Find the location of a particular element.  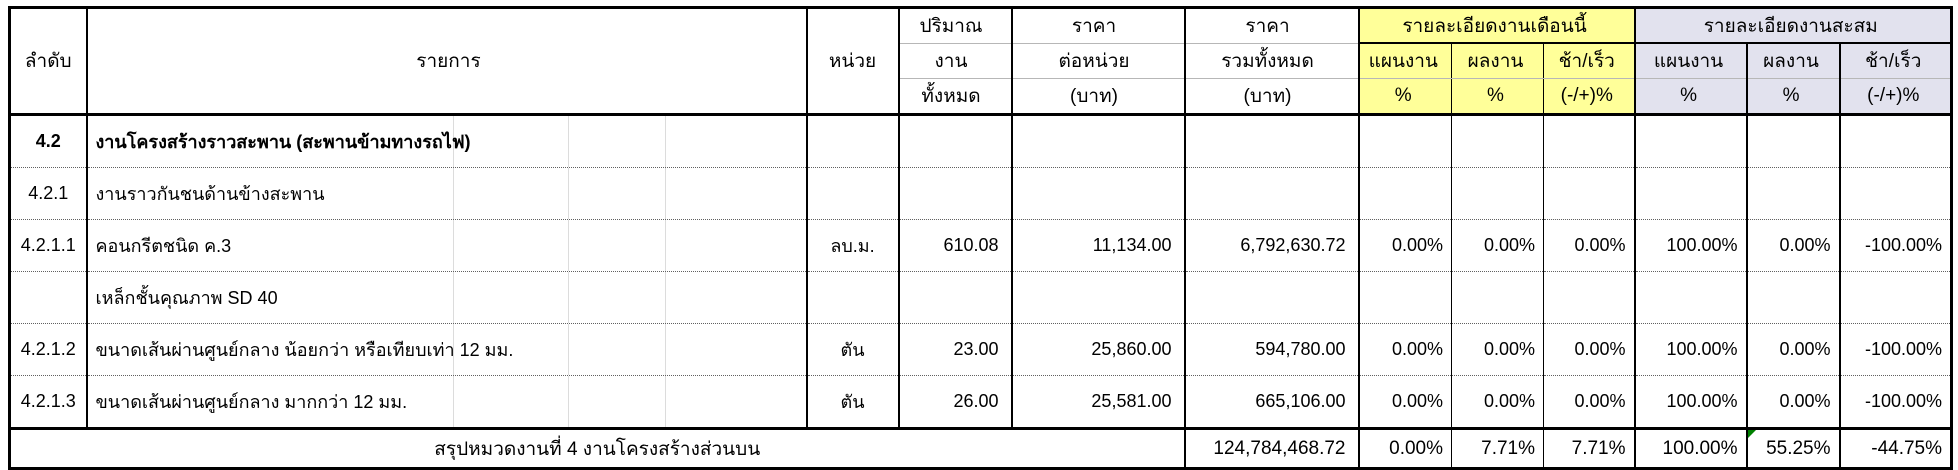

header-quantity-line1: ปริมาณ is located at coordinates (955, 25).